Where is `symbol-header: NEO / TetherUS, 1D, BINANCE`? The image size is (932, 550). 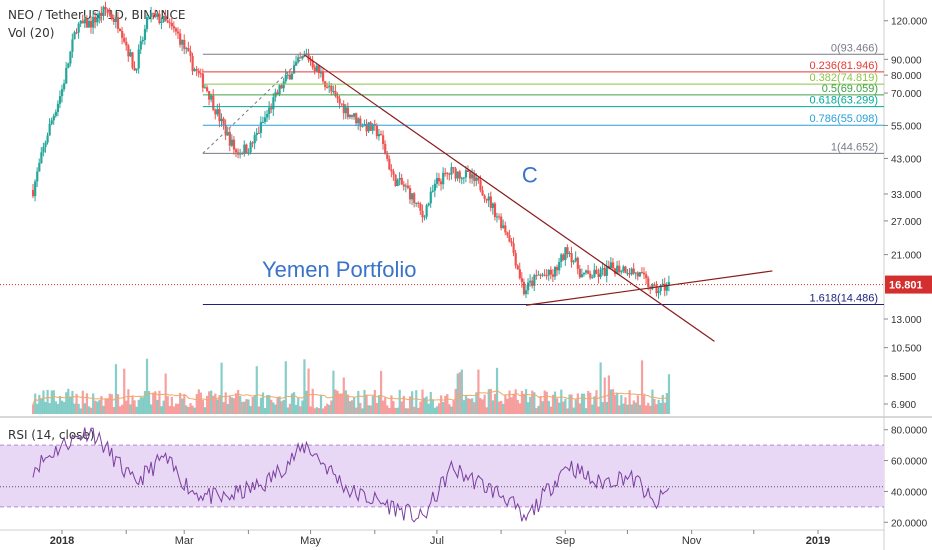
symbol-header: NEO / TetherUS, 1D, BINANCE is located at coordinates (97, 15).